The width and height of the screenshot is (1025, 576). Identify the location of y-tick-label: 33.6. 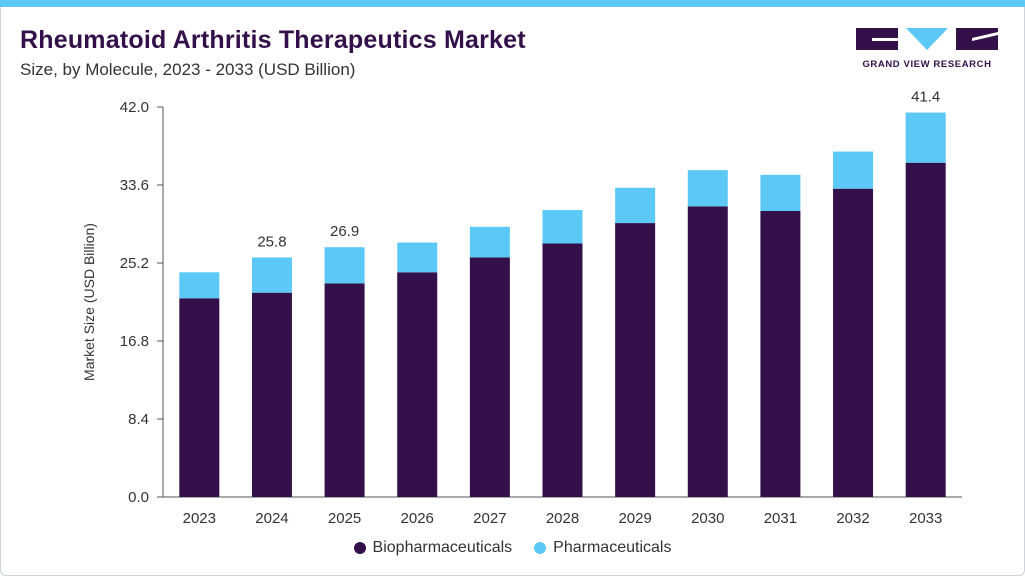
(134, 185).